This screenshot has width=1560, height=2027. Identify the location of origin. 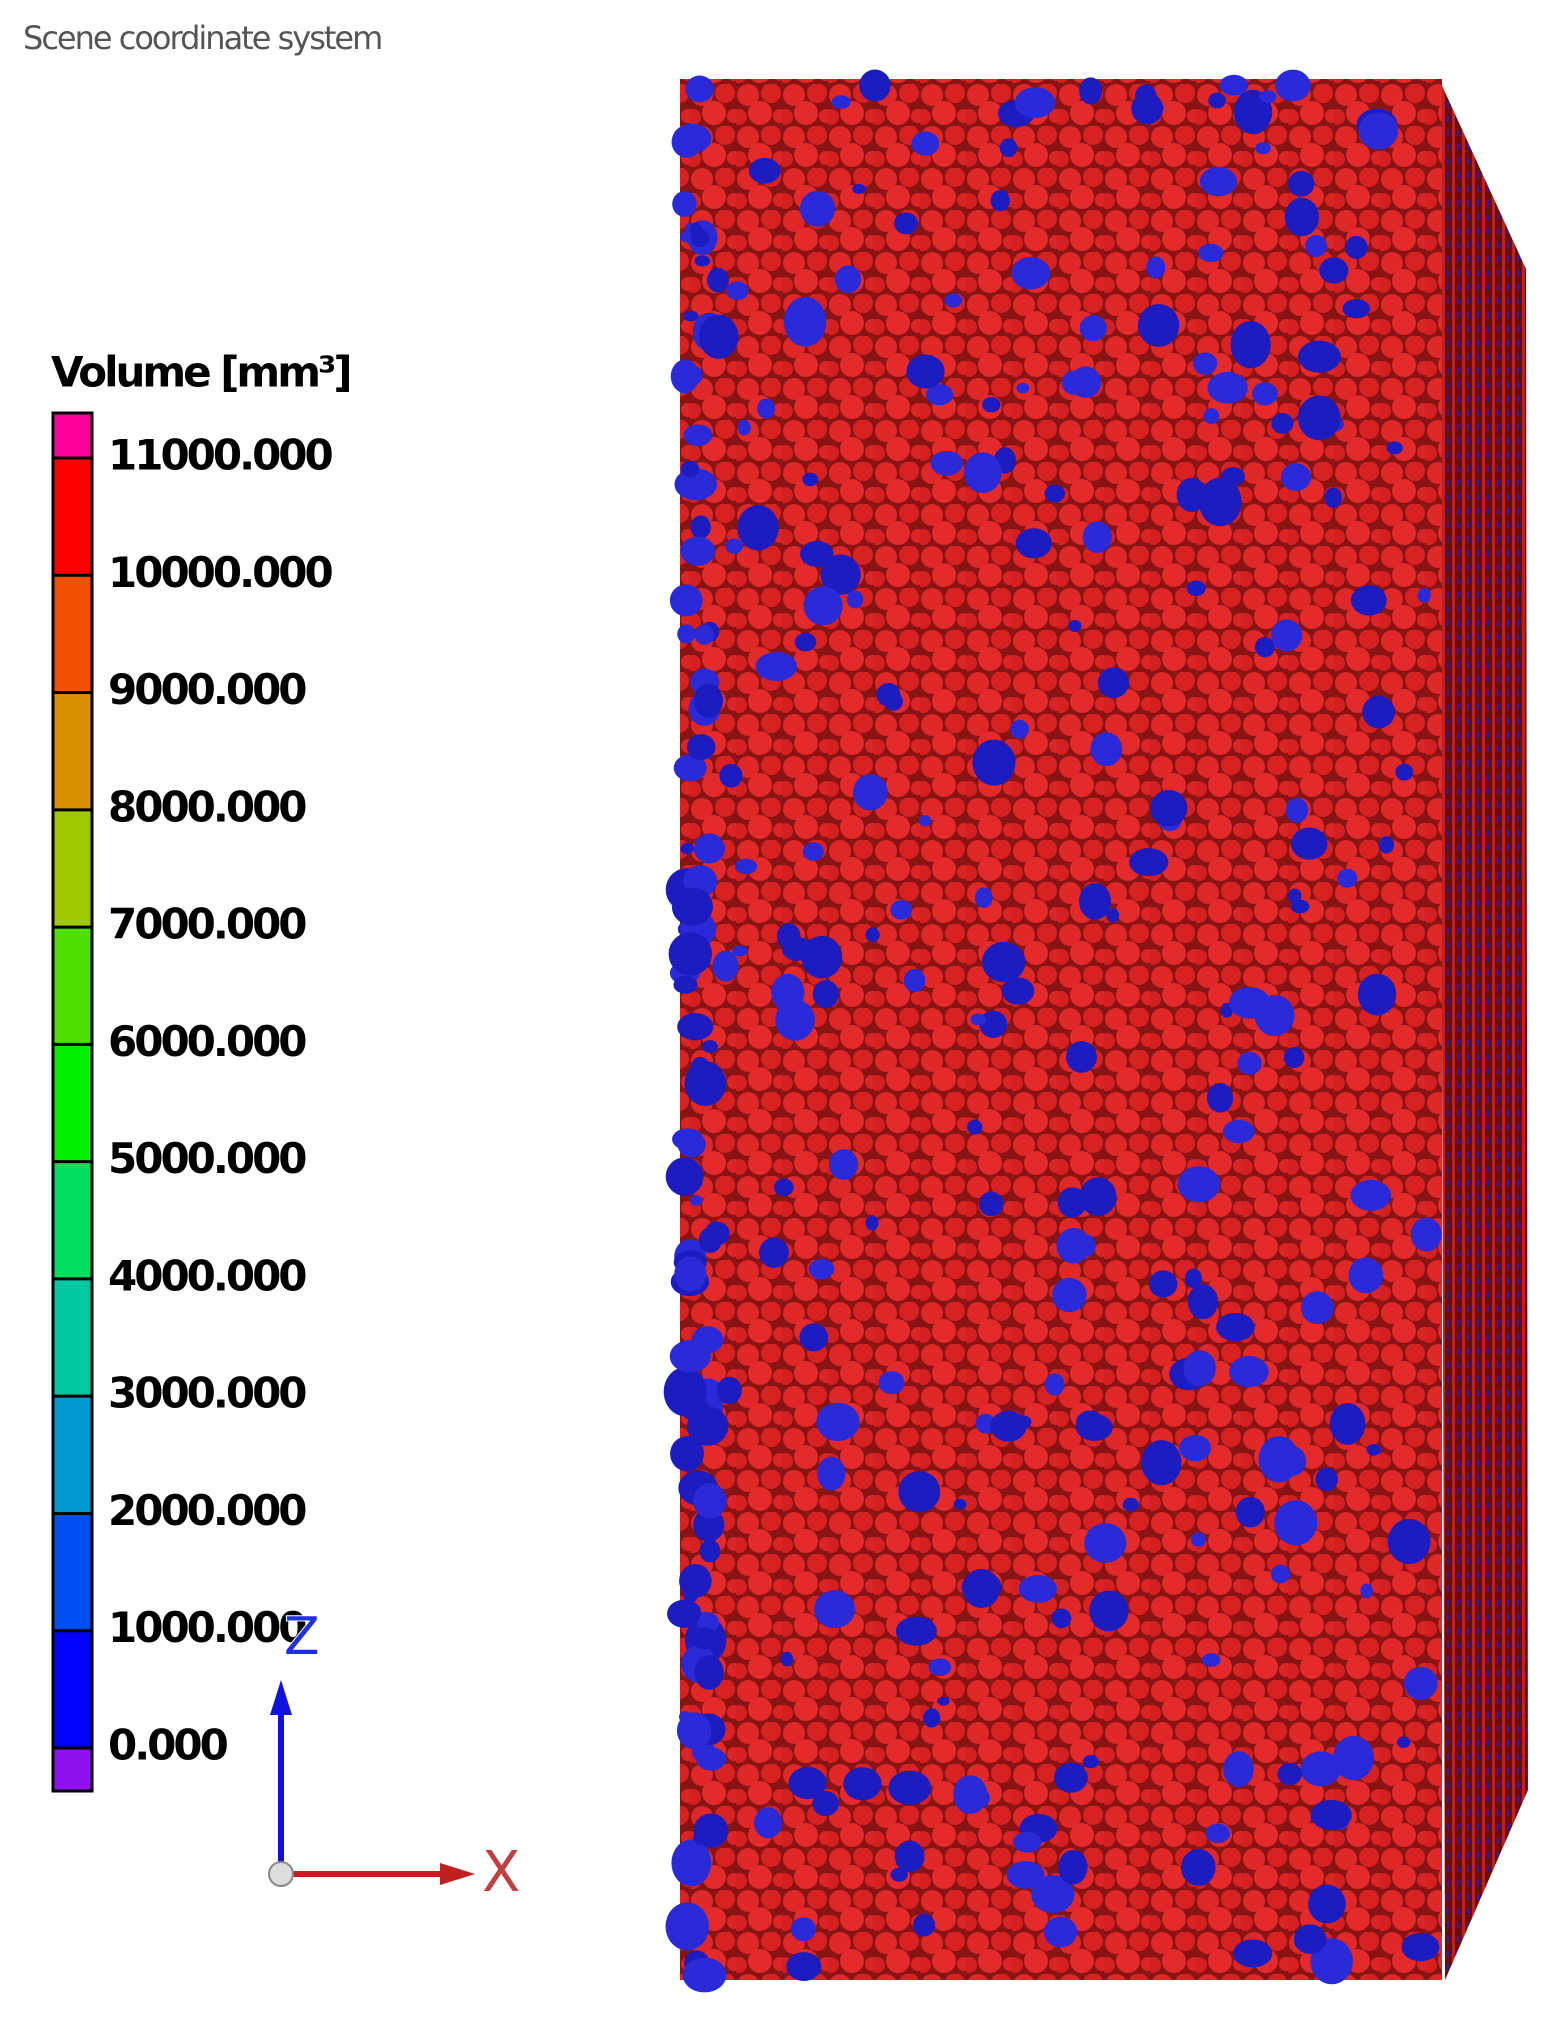
(281, 1874).